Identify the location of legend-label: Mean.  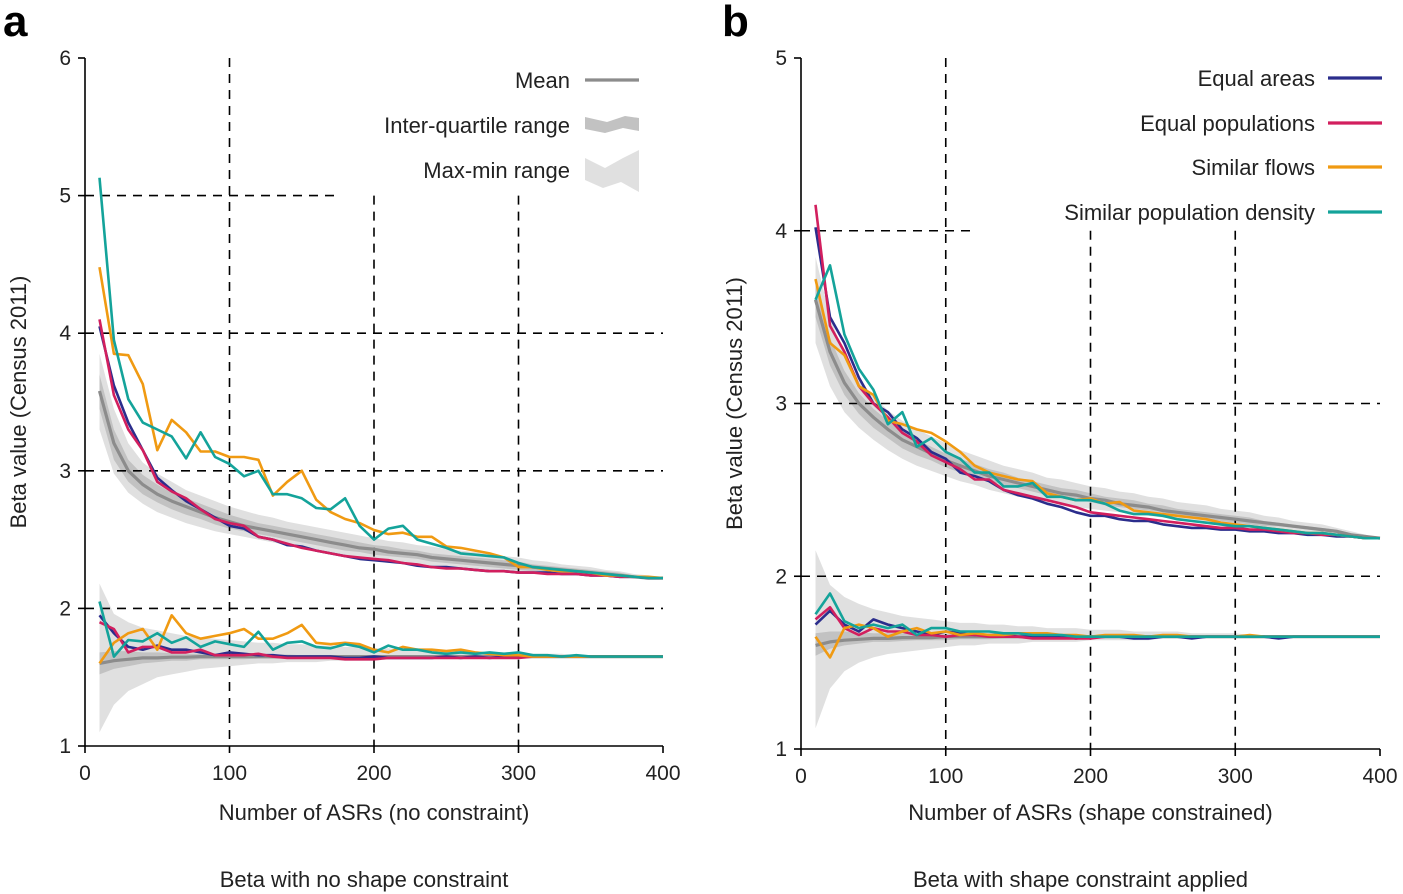
(542, 80).